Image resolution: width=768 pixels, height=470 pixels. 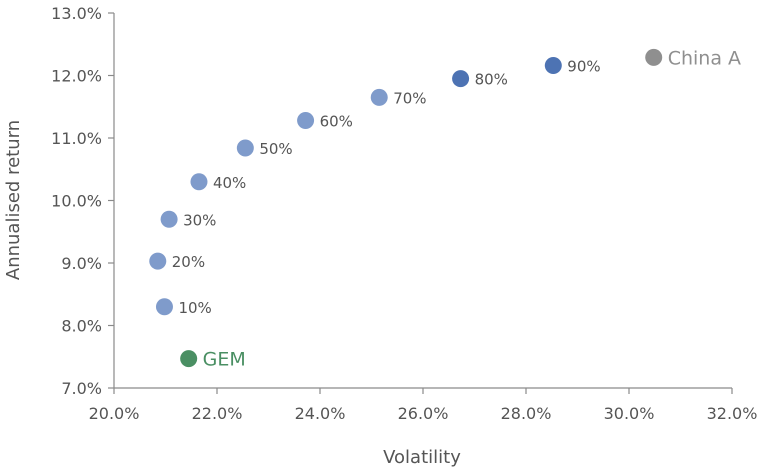 What do you see at coordinates (320, 413) in the screenshot?
I see `x-tick-label: 24.0%` at bounding box center [320, 413].